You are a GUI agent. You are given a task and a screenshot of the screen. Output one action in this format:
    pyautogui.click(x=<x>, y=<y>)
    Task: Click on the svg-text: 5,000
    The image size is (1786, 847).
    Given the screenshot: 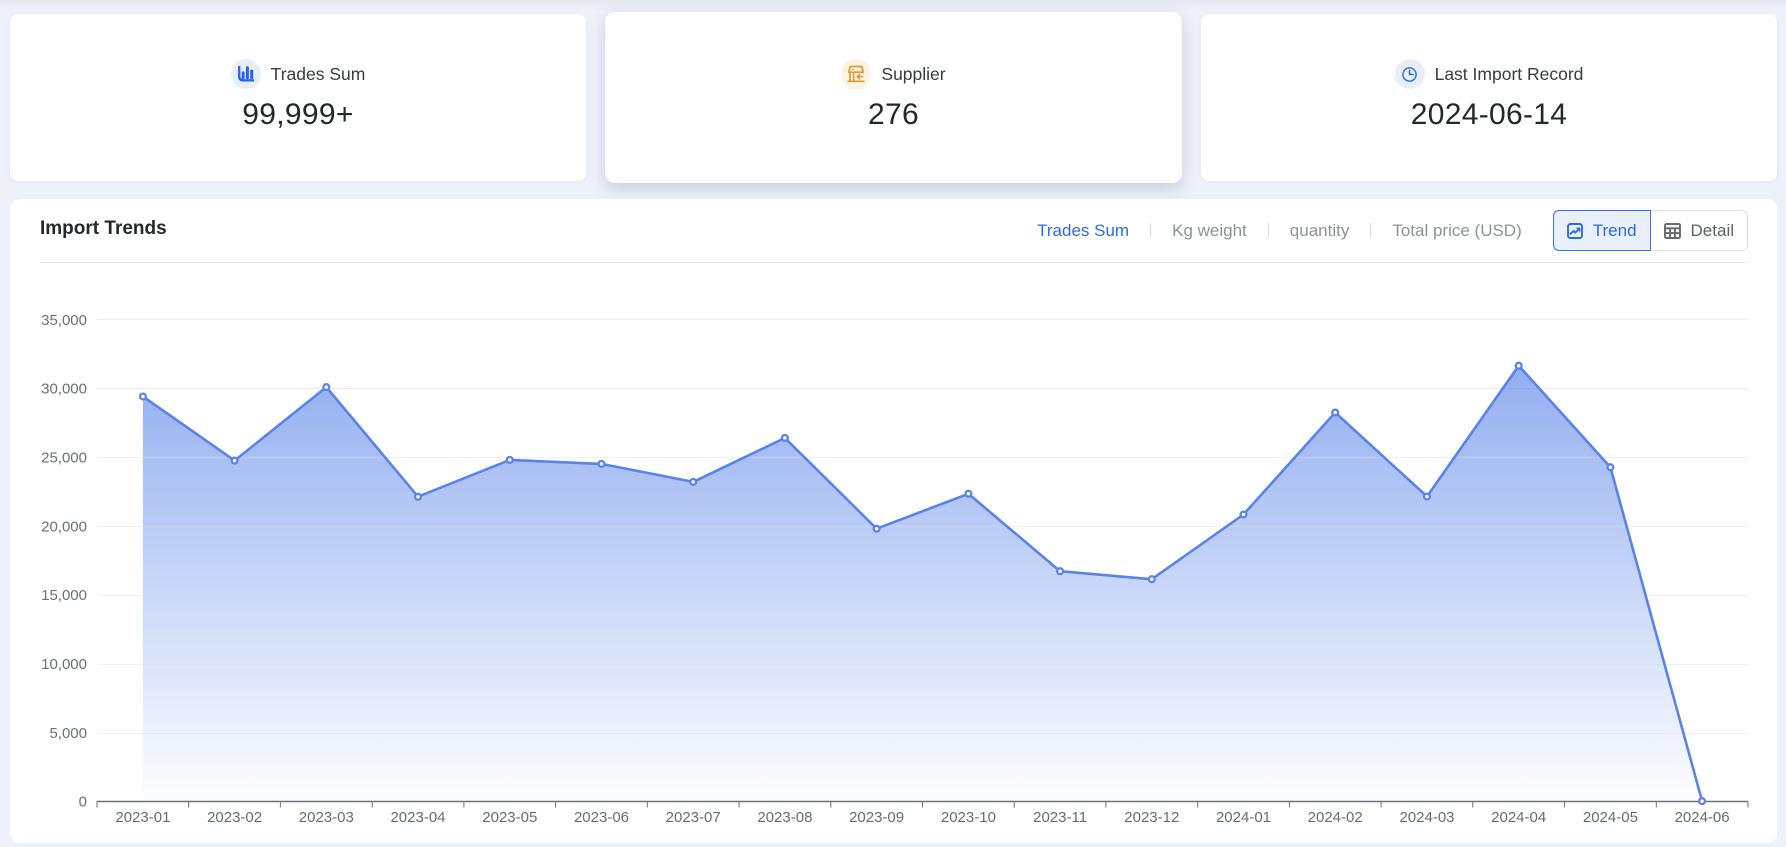 What is the action you would take?
    pyautogui.click(x=68, y=733)
    